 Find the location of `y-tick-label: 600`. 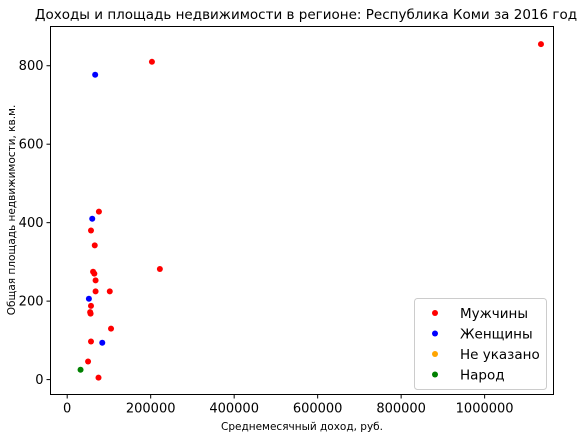

y-tick-label: 600 is located at coordinates (31, 145).